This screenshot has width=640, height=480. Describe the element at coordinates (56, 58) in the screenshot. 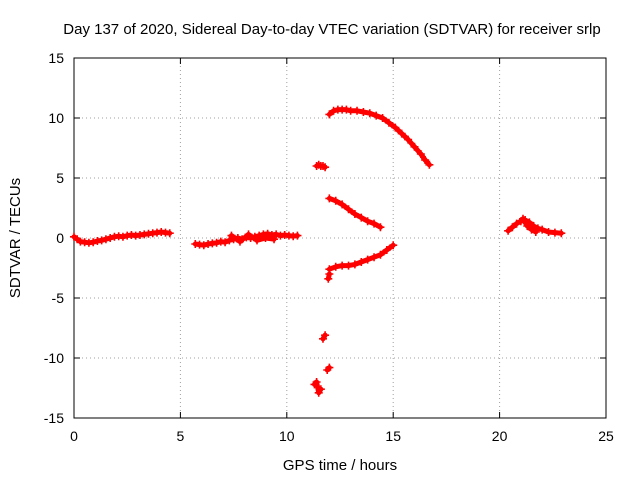

I see `y-tick-label: 15` at that location.